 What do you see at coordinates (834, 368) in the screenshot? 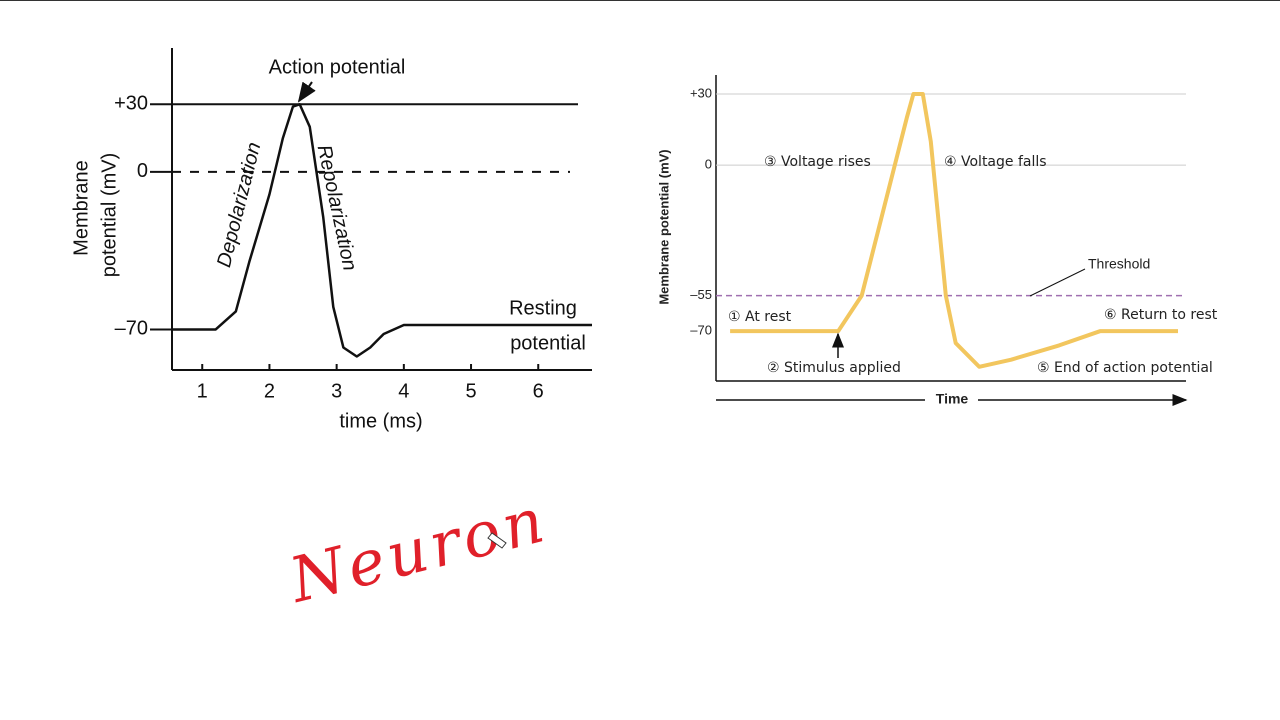
I see `step-label: ② Stimulus applied` at bounding box center [834, 368].